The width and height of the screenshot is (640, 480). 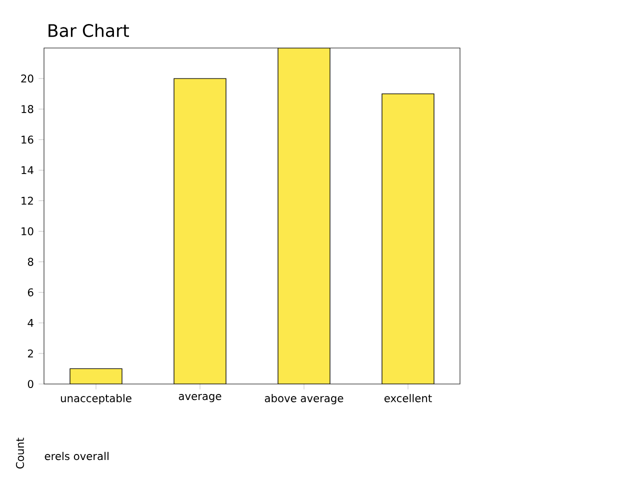 What do you see at coordinates (408, 398) in the screenshot?
I see `x-tick-label: excellent` at bounding box center [408, 398].